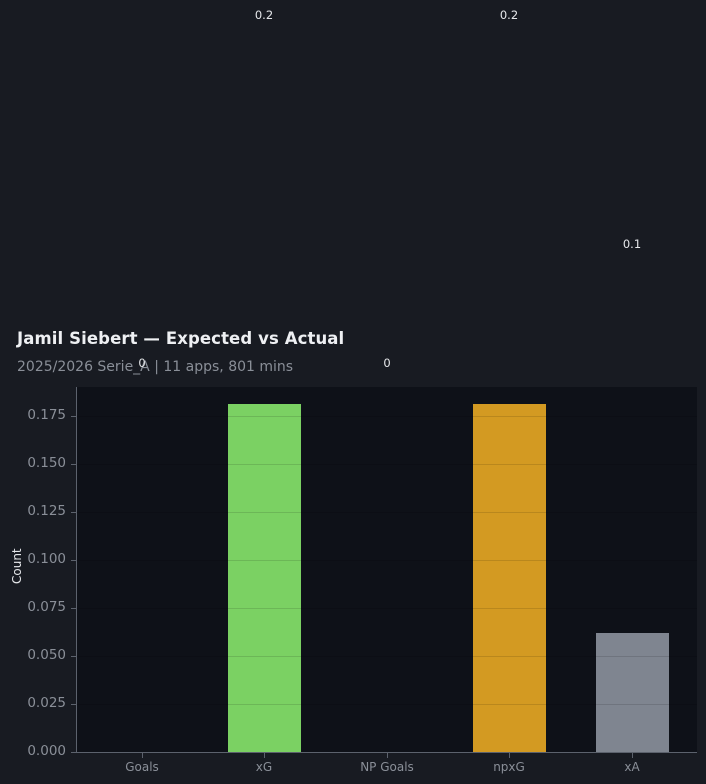 Image resolution: width=706 pixels, height=784 pixels. Describe the element at coordinates (181, 338) in the screenshot. I see `chart-title: Jamil Siebert — Expected vs Actual` at that location.